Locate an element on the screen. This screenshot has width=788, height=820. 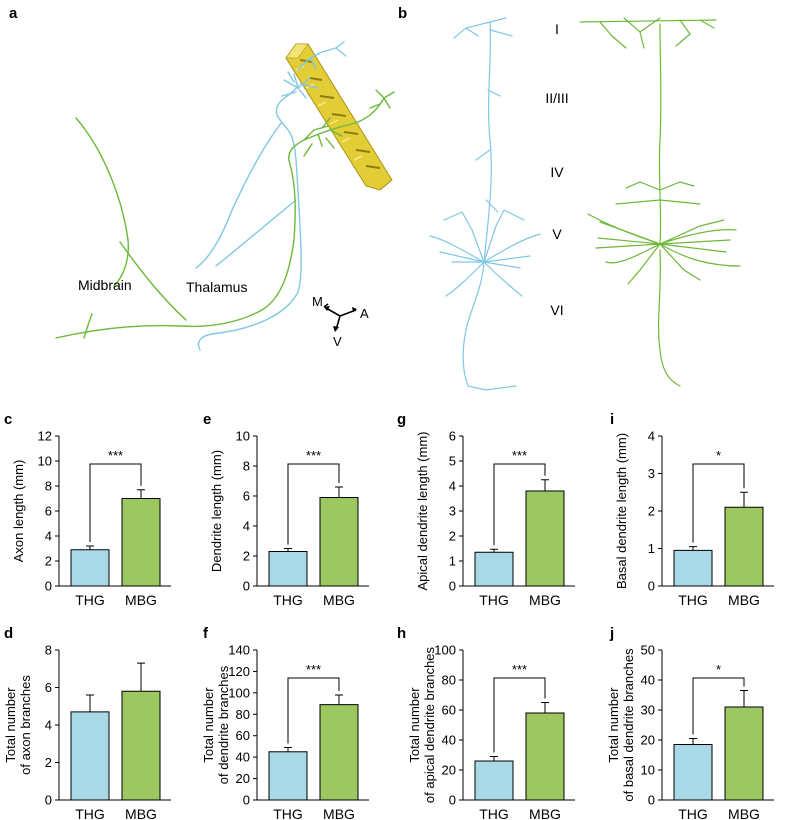
layer-label-4: IV is located at coordinates (557, 172).